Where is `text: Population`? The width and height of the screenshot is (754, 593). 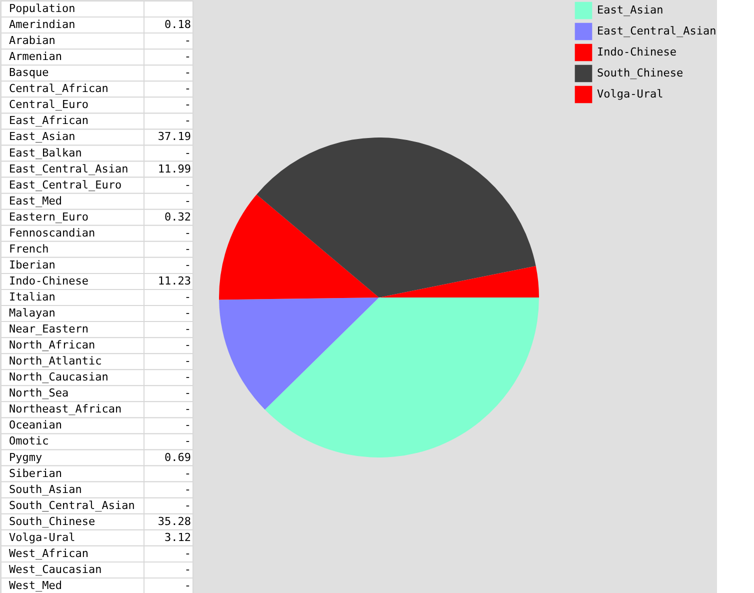 text: Population is located at coordinates (42, 9).